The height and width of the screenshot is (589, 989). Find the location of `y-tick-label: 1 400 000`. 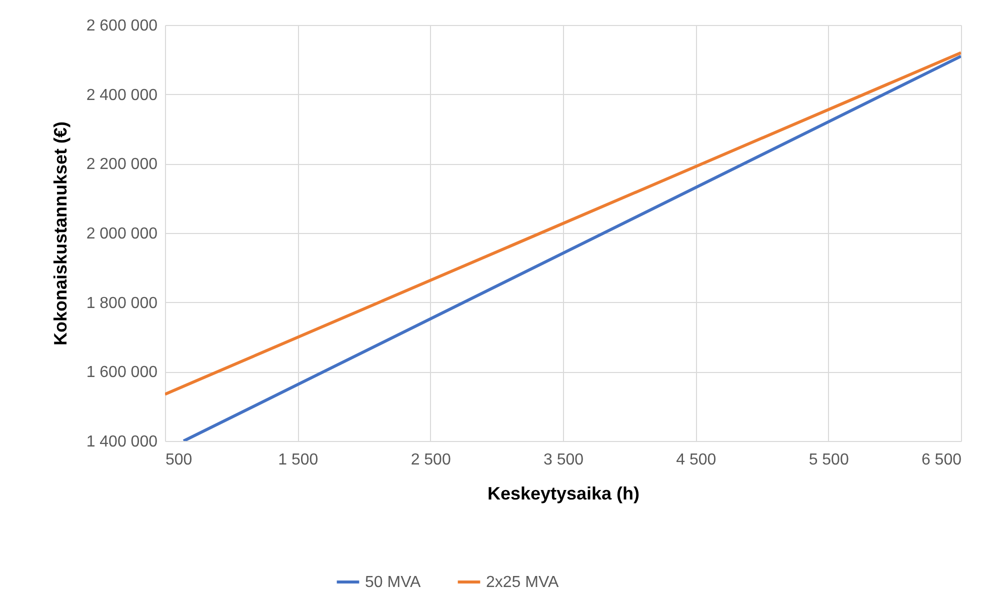

y-tick-label: 1 400 000 is located at coordinates (122, 442).